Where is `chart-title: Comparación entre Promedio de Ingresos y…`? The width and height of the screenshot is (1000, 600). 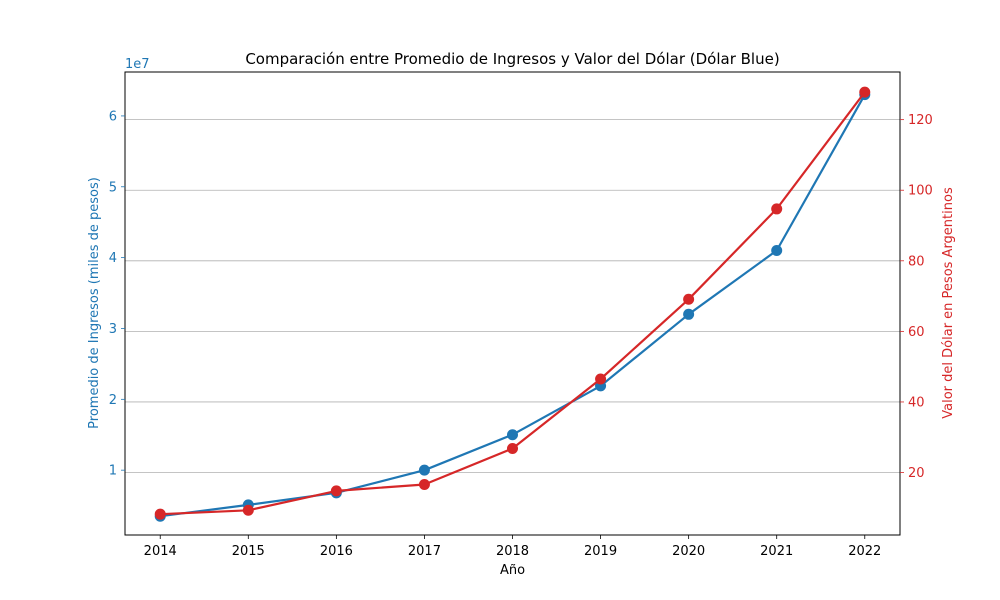 chart-title: Comparación entre Promedio de Ingresos y… is located at coordinates (512, 59).